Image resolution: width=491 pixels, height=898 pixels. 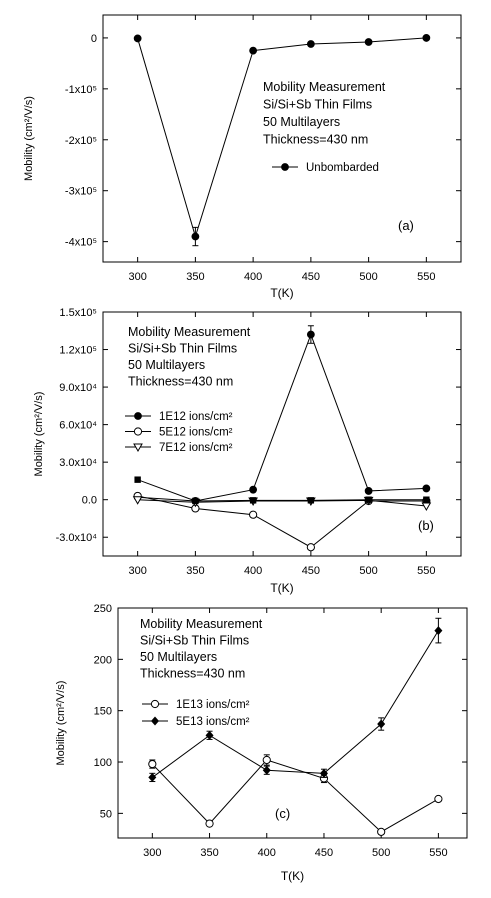 I want to click on y-tick-label: -3x10⁵, so click(x=81, y=192).